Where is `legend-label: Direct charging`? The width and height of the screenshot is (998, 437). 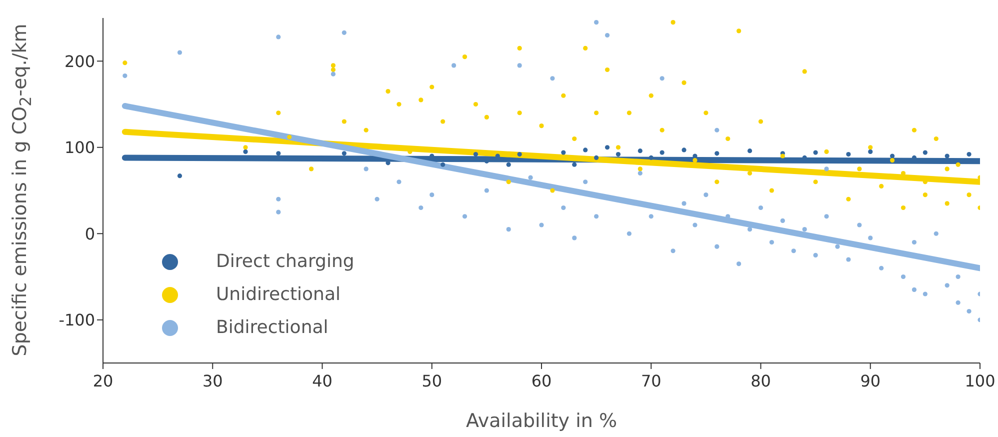
legend-label: Direct charging is located at coordinates (285, 261).